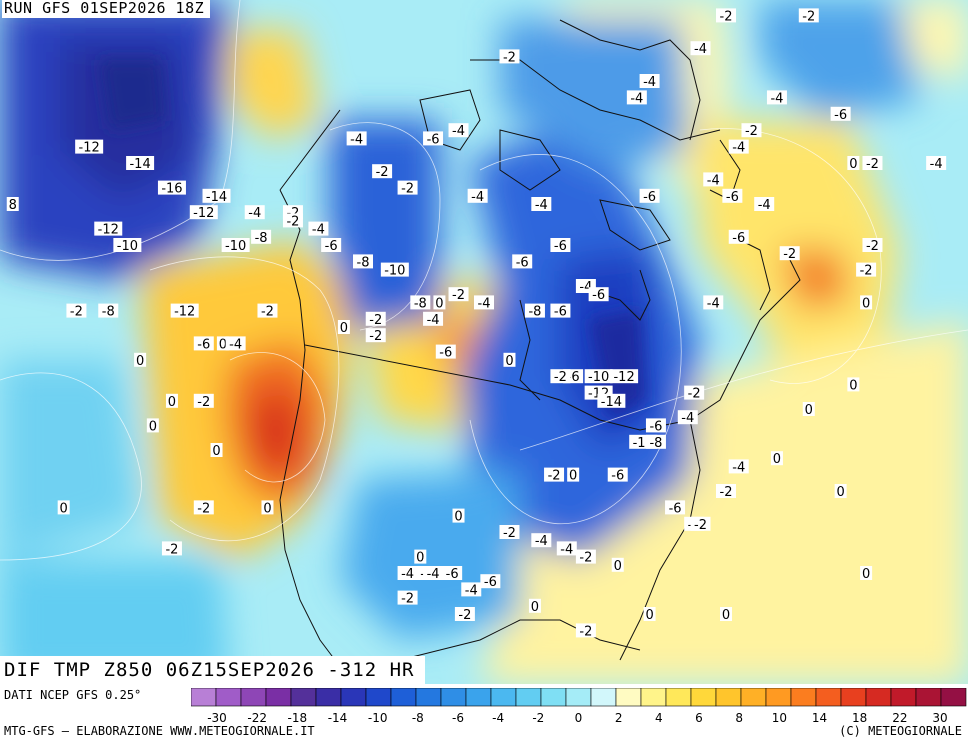  Describe the element at coordinates (184, 312) in the screenshot. I see `contour-label: -12` at that location.